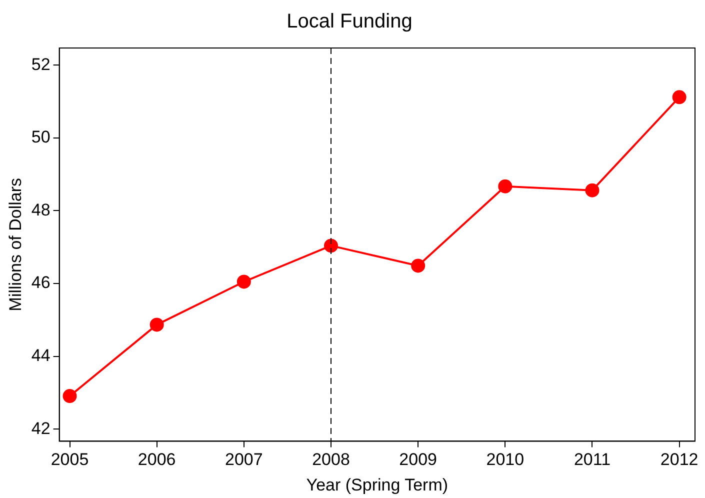  What do you see at coordinates (331, 460) in the screenshot?
I see `x-tick-label: 2008` at bounding box center [331, 460].